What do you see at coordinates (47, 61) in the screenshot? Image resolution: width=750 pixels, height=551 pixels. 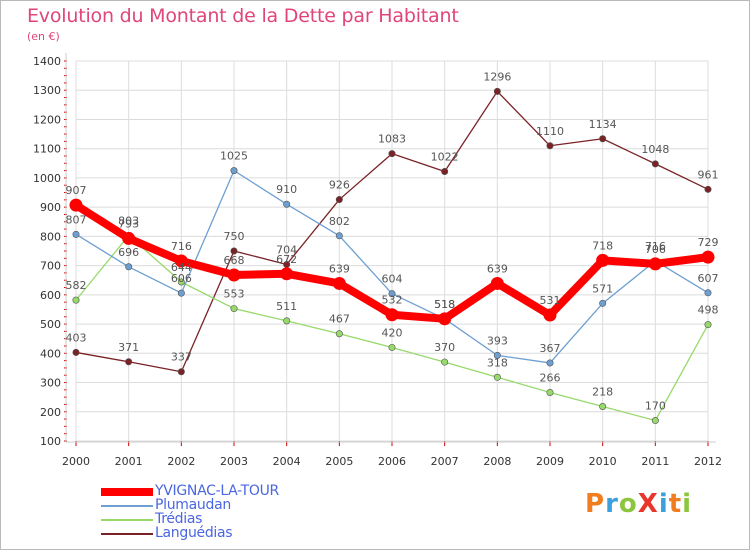 I see `y-tick-label: 1400` at bounding box center [47, 61].